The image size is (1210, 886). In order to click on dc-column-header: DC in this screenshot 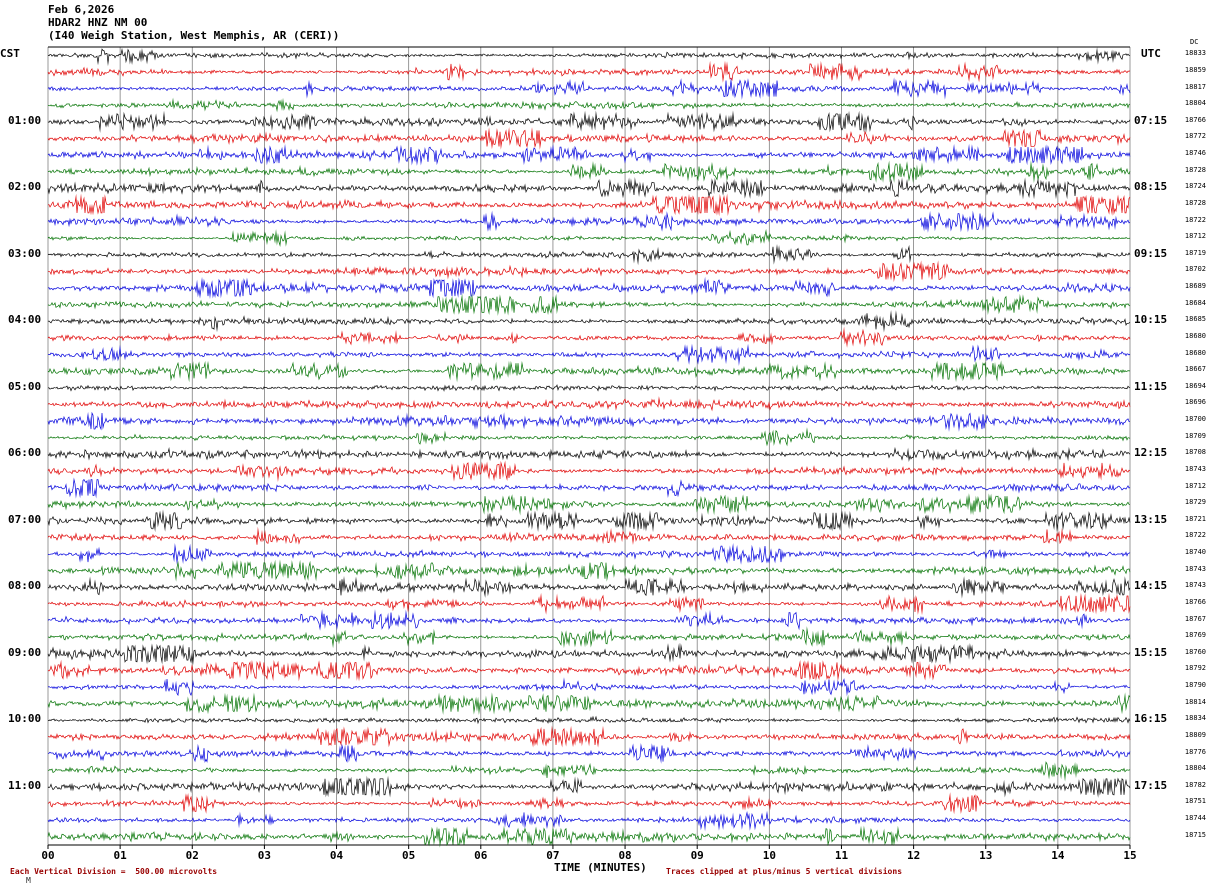, I will do `click(1194, 42)`.